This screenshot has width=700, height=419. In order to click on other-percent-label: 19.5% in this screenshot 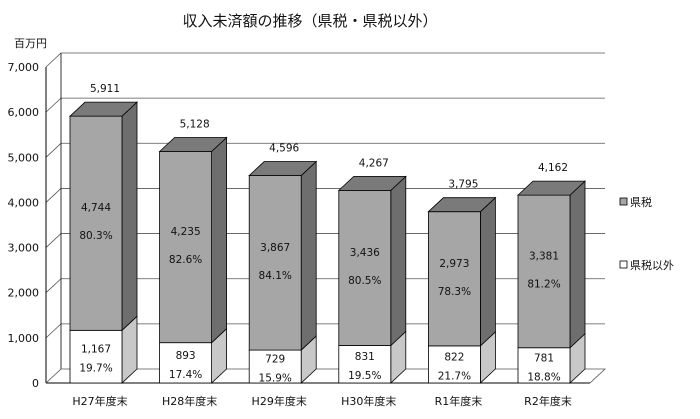, I will do `click(364, 376)`.